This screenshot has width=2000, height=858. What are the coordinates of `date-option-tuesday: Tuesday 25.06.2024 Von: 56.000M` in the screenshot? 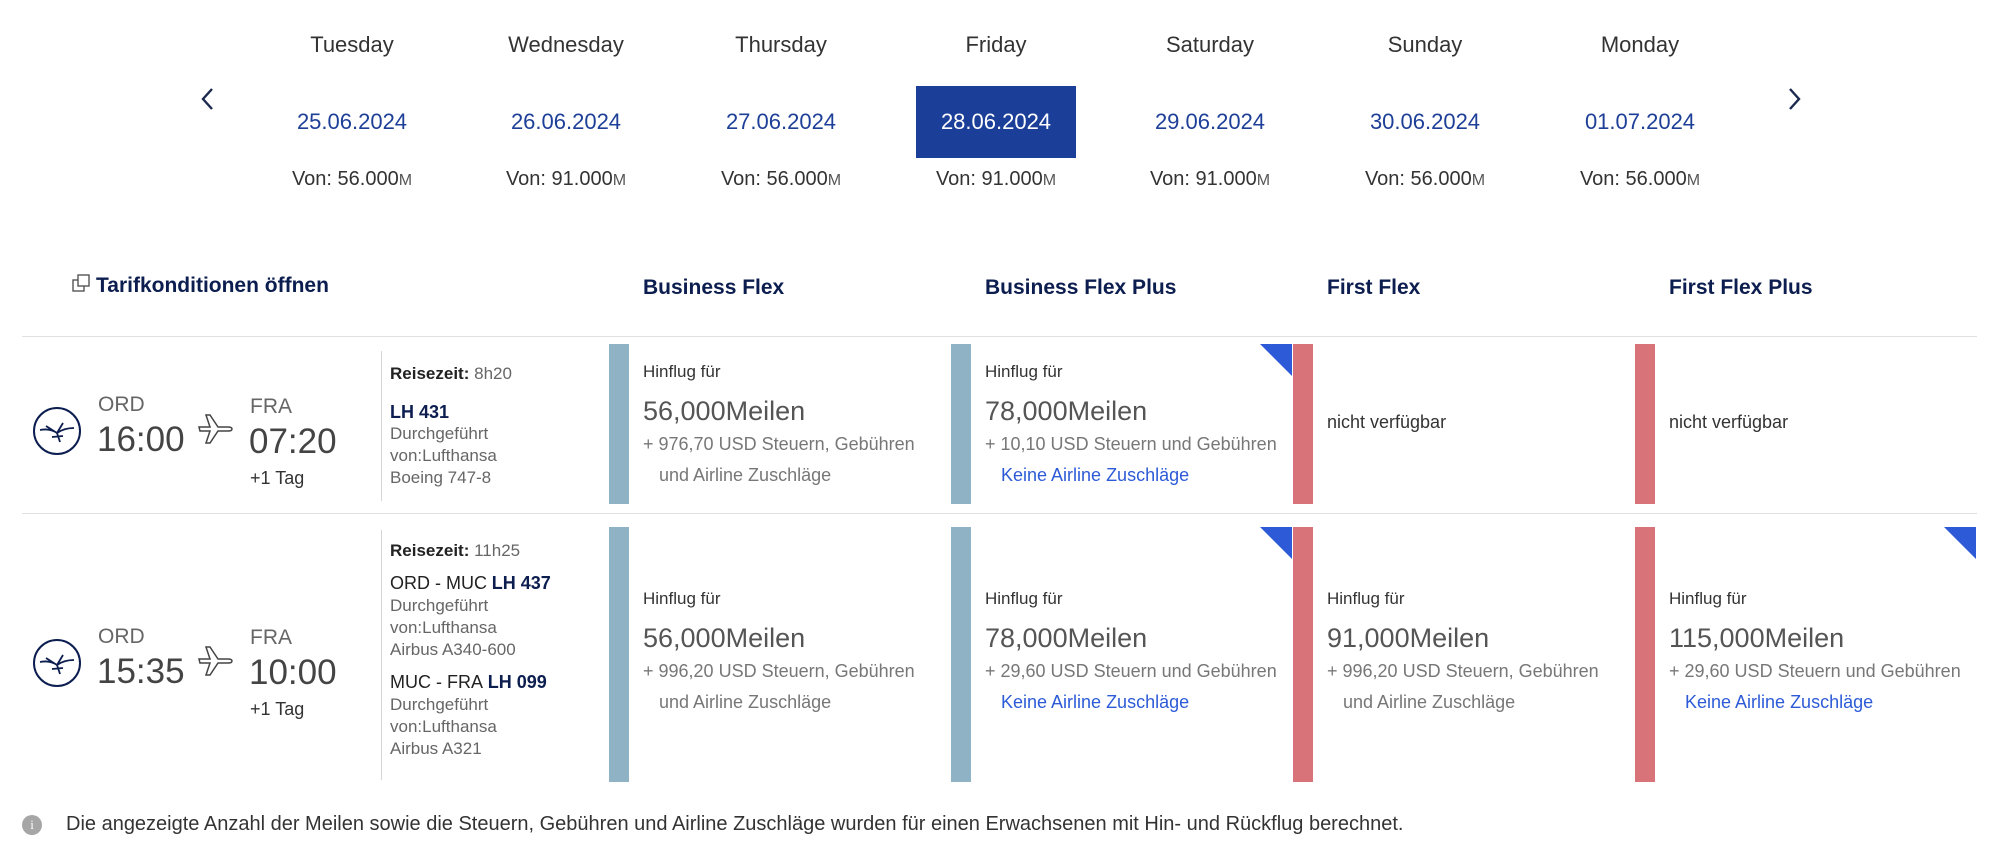 It's located at (352, 110).